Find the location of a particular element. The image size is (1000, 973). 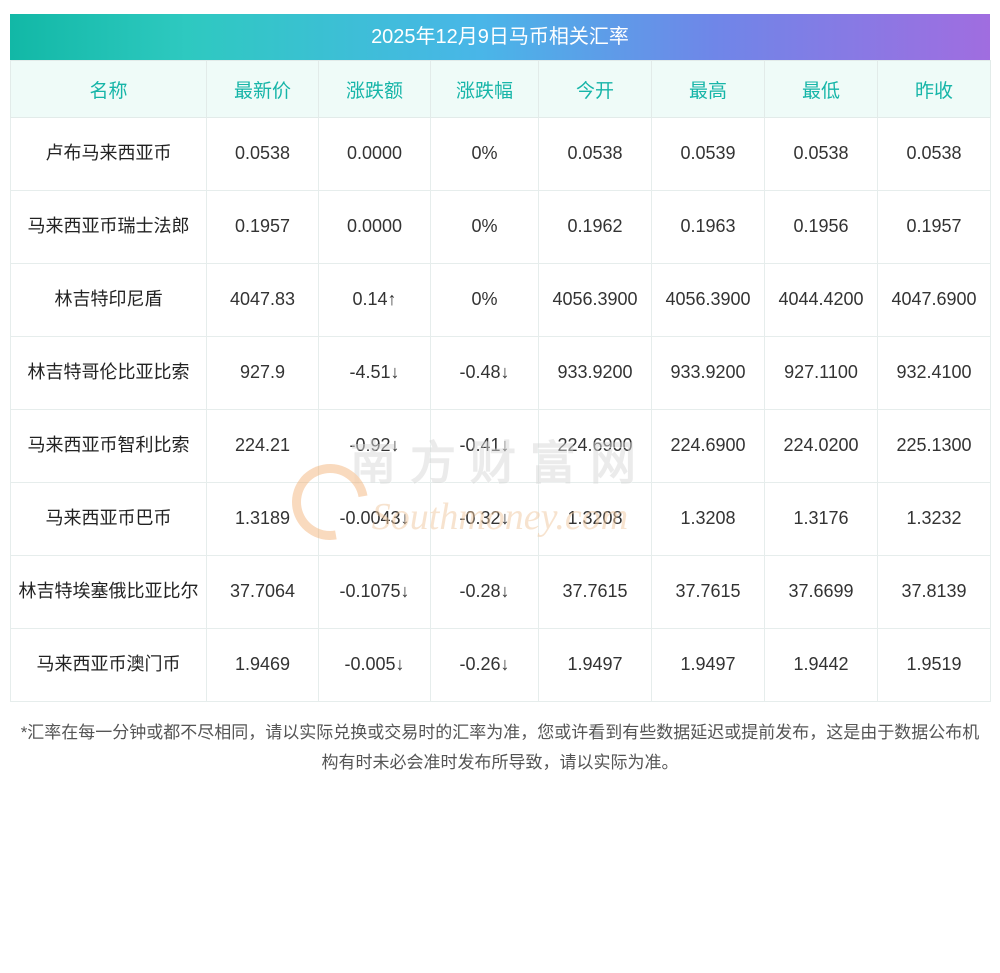

cell-prev-close: 1.9519 is located at coordinates (934, 665).